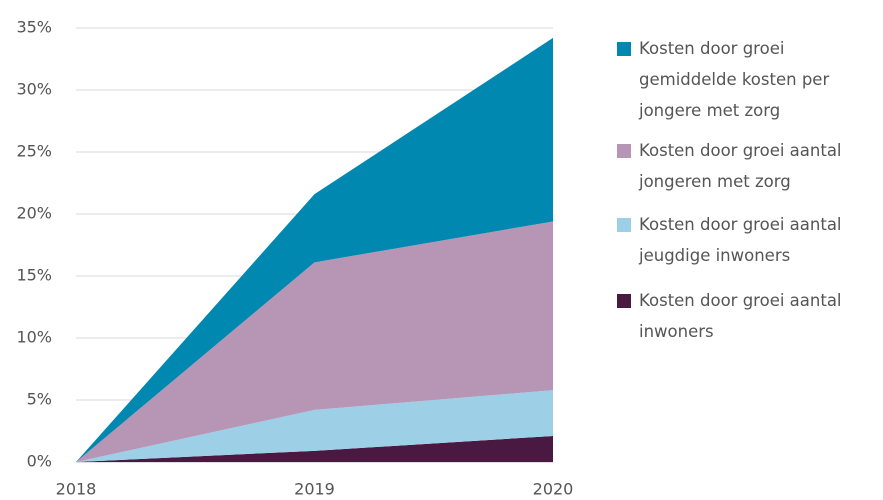 The height and width of the screenshot is (500, 883). What do you see at coordinates (314, 489) in the screenshot?
I see `x-tick-label: 2019` at bounding box center [314, 489].